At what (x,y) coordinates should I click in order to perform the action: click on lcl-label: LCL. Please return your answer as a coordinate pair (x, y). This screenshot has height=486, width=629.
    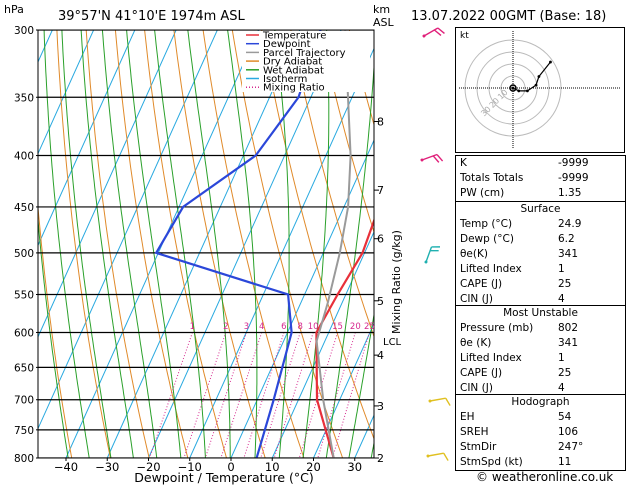
    Looking at the image, I should click on (392, 342).